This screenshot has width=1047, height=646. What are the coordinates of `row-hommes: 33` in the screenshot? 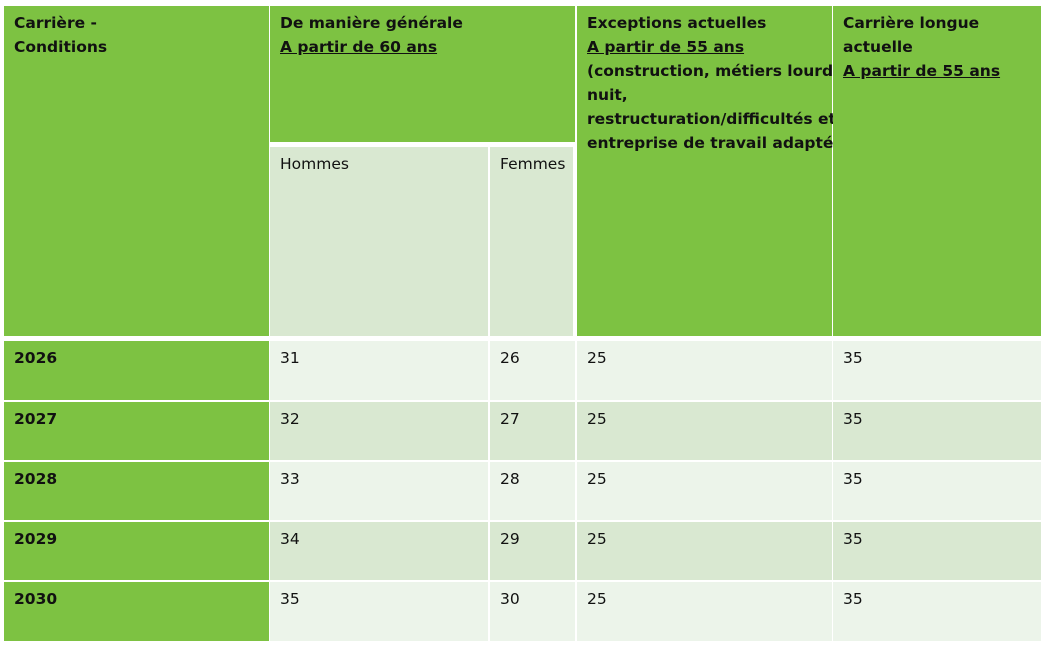 It's located at (379, 491).